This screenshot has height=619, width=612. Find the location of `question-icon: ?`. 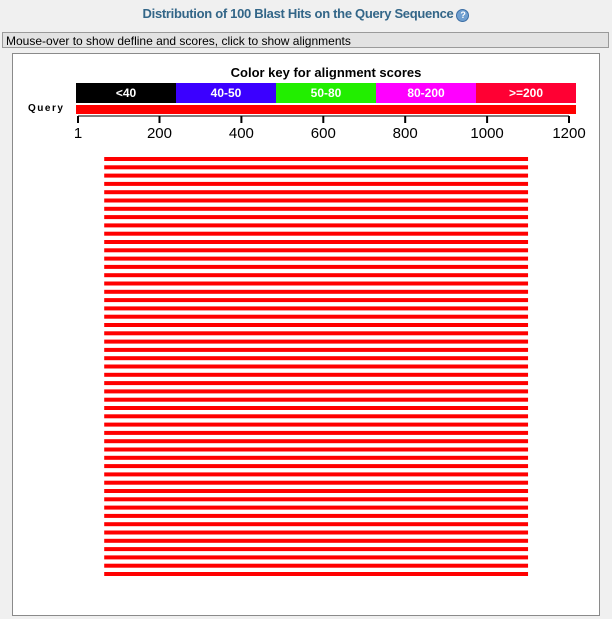

question-icon: ? is located at coordinates (463, 15).